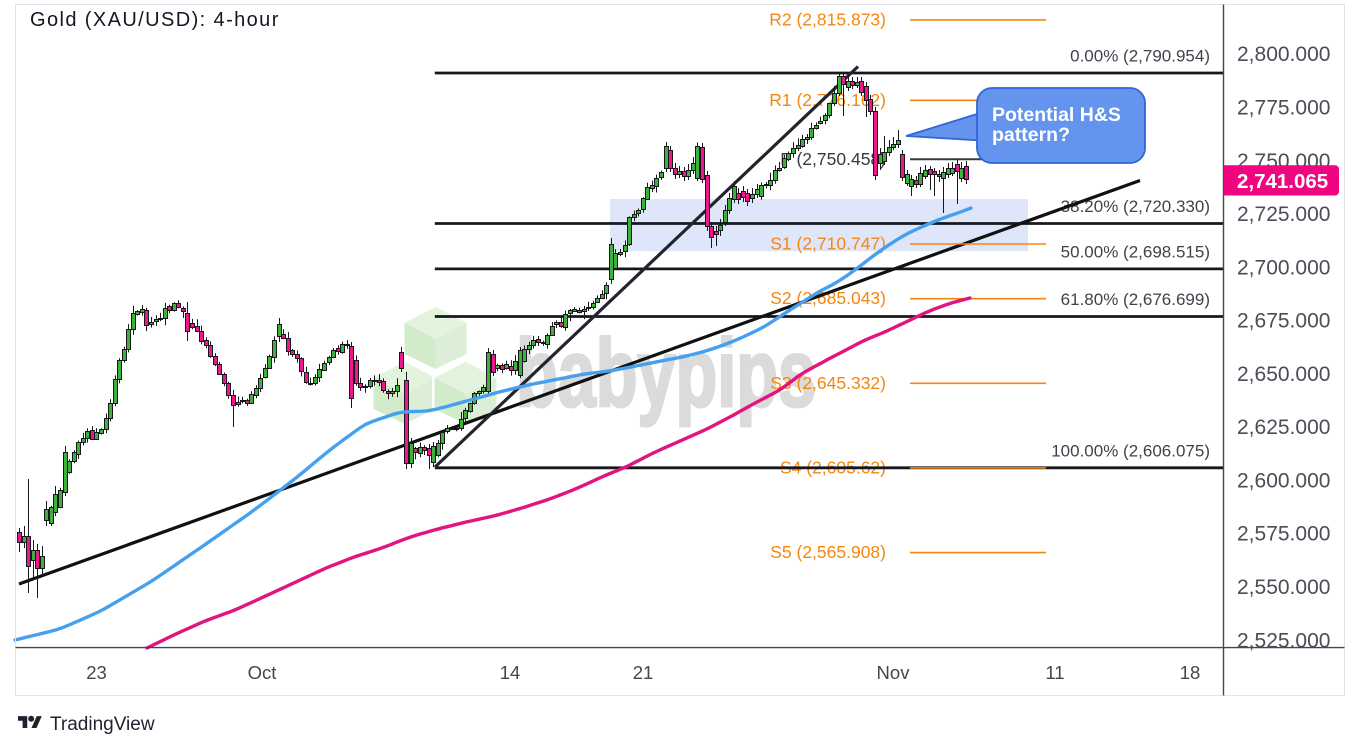  I want to click on svg-text: 11, so click(1054, 672).